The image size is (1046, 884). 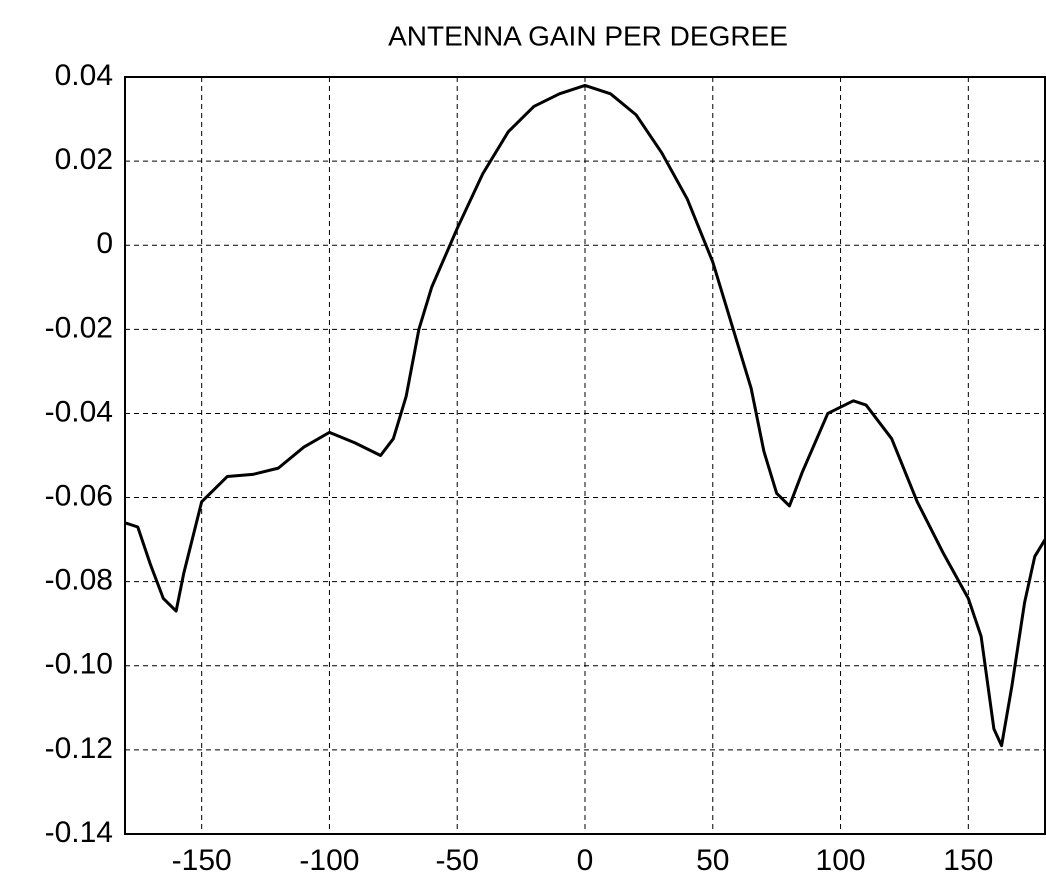 What do you see at coordinates (79, 748) in the screenshot?
I see `y-tick-label: -0.12` at bounding box center [79, 748].